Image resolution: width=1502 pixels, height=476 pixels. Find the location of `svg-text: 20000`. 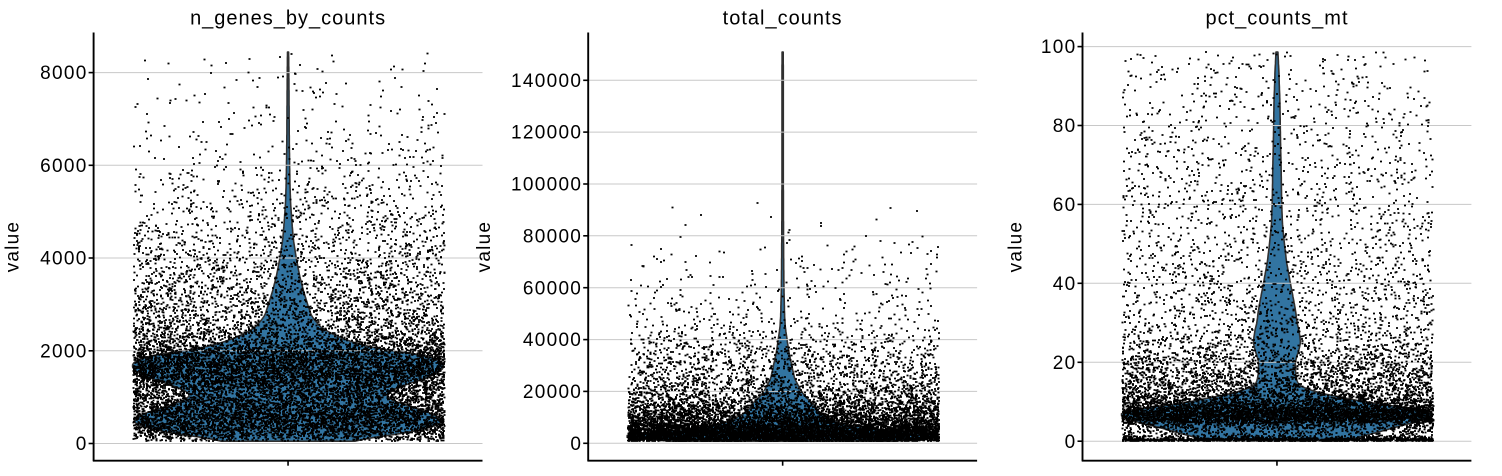

svg-text: 20000 is located at coordinates (552, 392).